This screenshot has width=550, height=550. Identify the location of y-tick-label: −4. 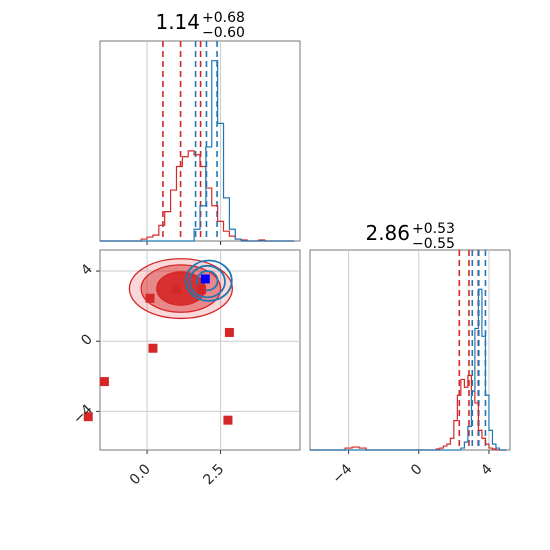
(83, 414).